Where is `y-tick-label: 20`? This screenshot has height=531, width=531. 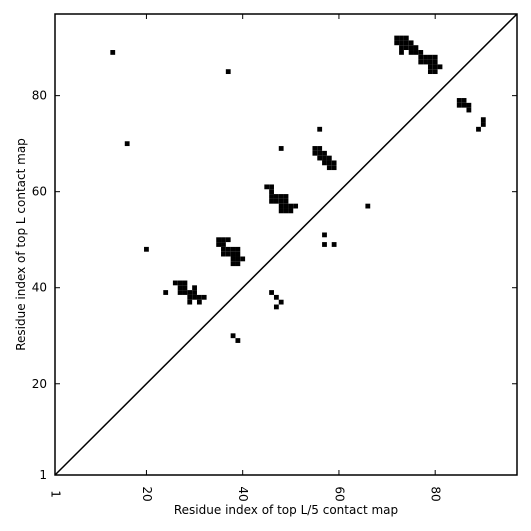 y-tick-label: 20 is located at coordinates (39, 384).